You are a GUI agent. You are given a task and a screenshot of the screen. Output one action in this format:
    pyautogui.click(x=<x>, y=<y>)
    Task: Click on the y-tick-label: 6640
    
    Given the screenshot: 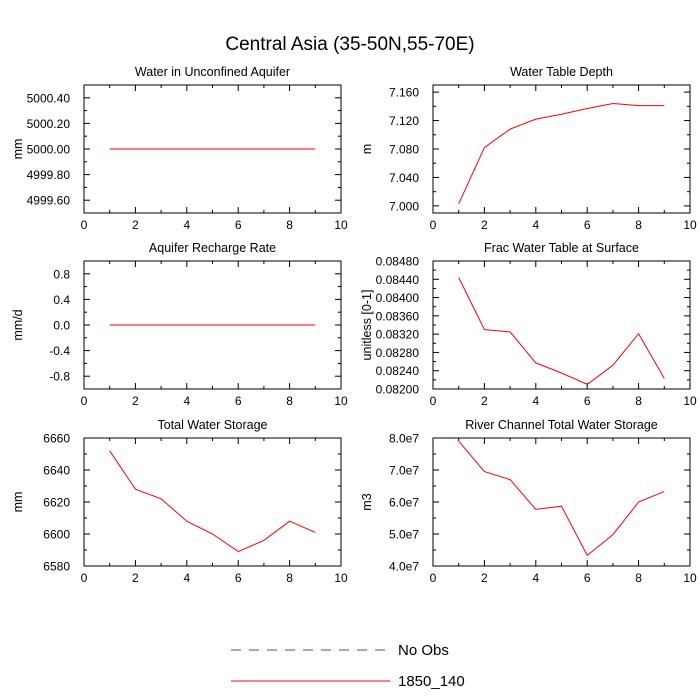 What is the action you would take?
    pyautogui.click(x=56, y=471)
    